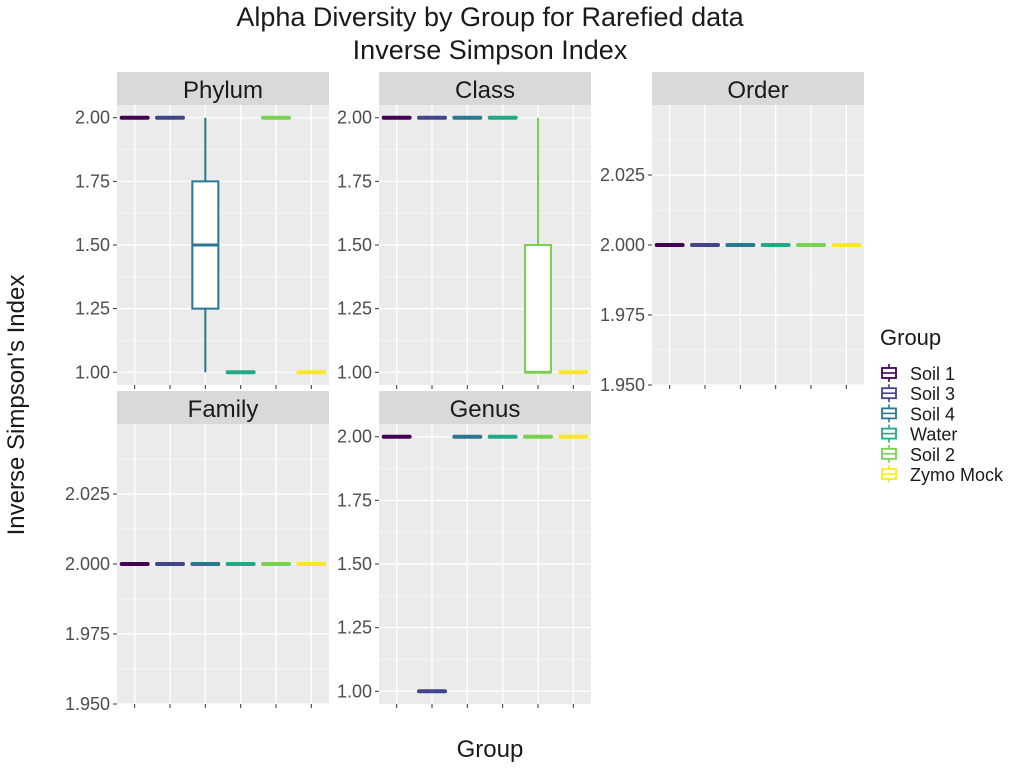 The width and height of the screenshot is (1024, 768). What do you see at coordinates (932, 414) in the screenshot?
I see `legend-label: Soil 4` at bounding box center [932, 414].